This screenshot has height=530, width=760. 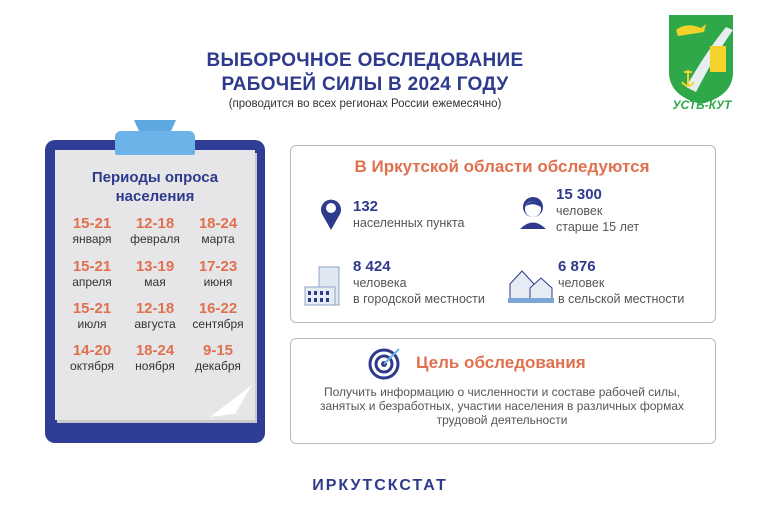 I want to click on coat-of-arms-icon, so click(x=701, y=59).